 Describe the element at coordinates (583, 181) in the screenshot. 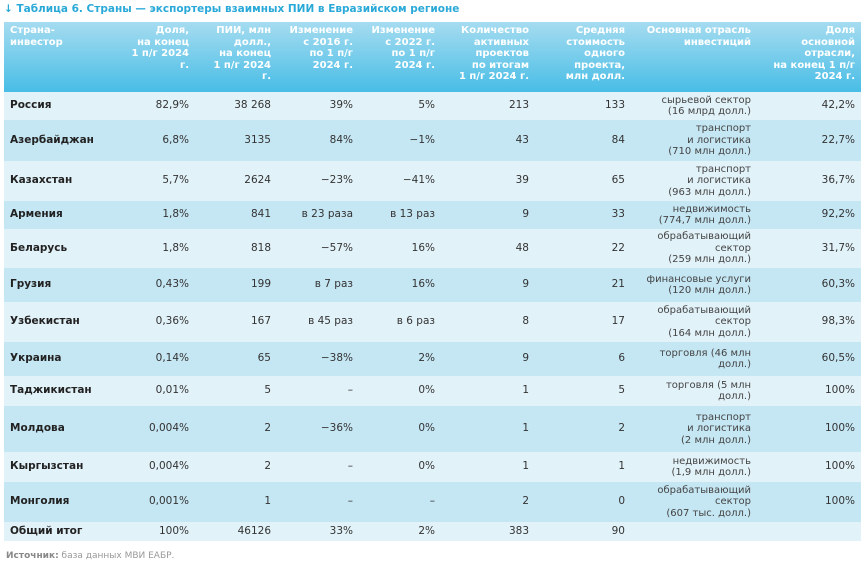

I see `cell-avg-cost: 65` at that location.